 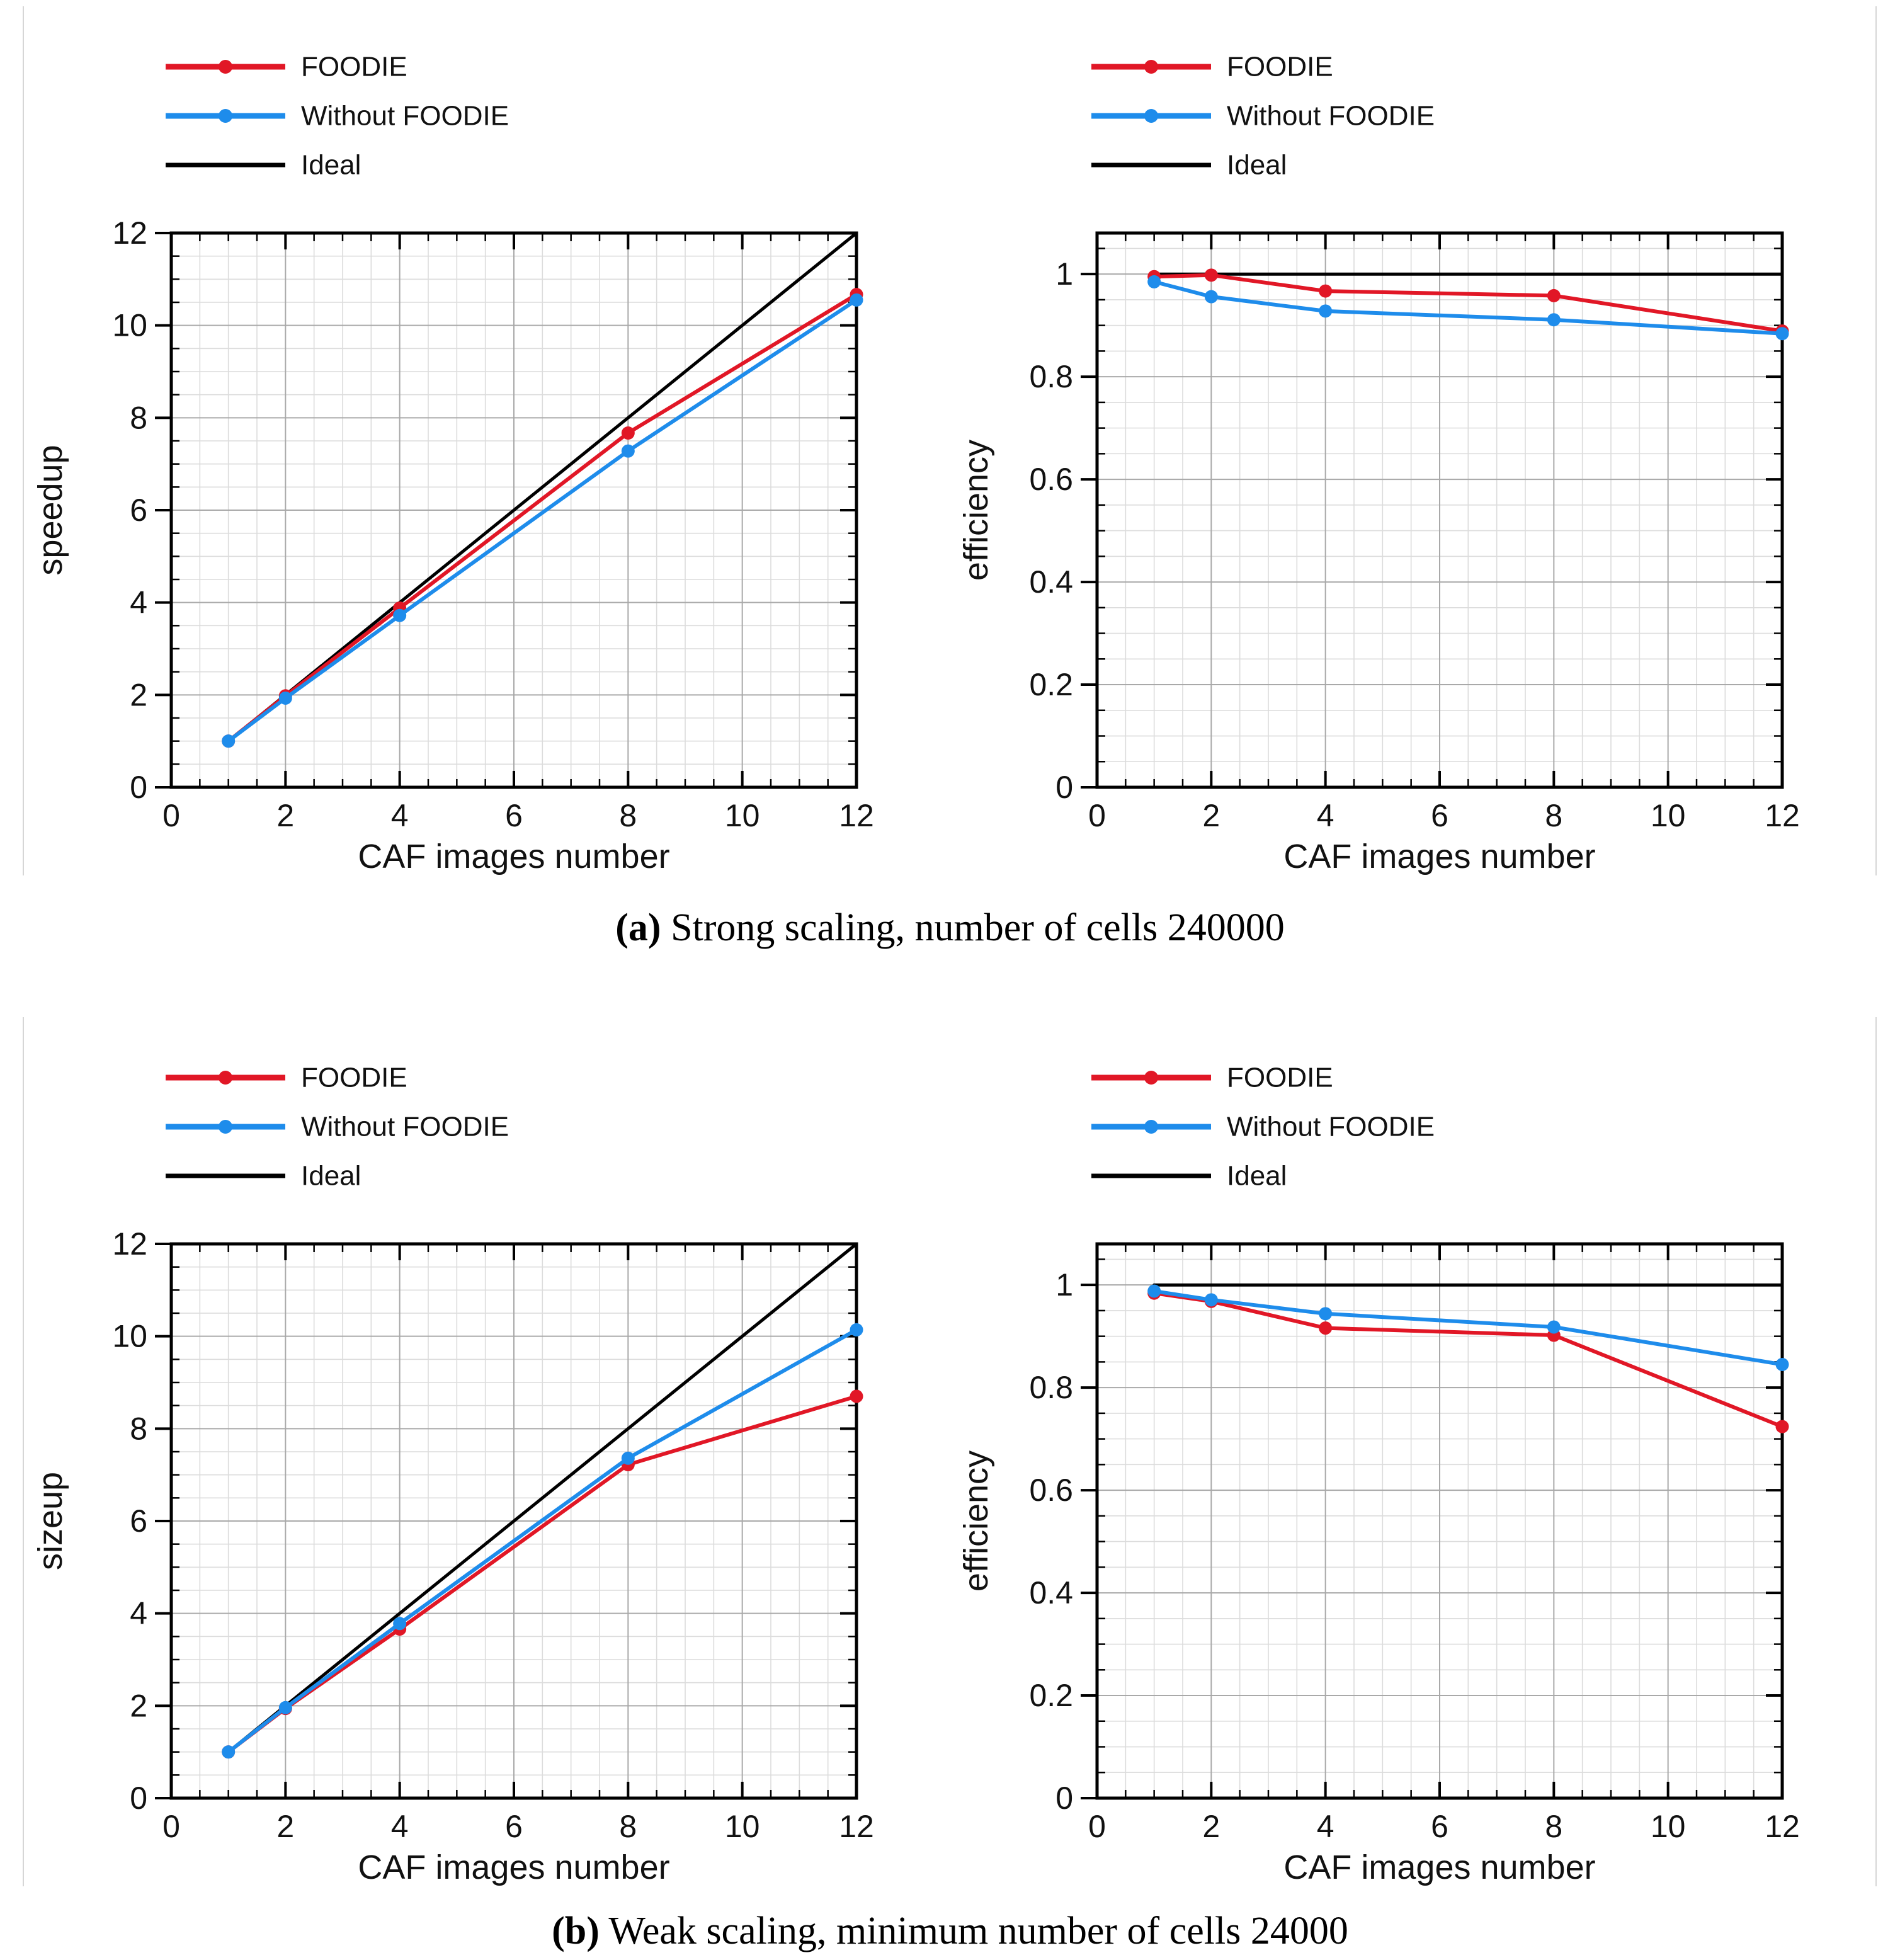 What do you see at coordinates (1051, 582) in the screenshot?
I see `svg-text: 0.4` at bounding box center [1051, 582].